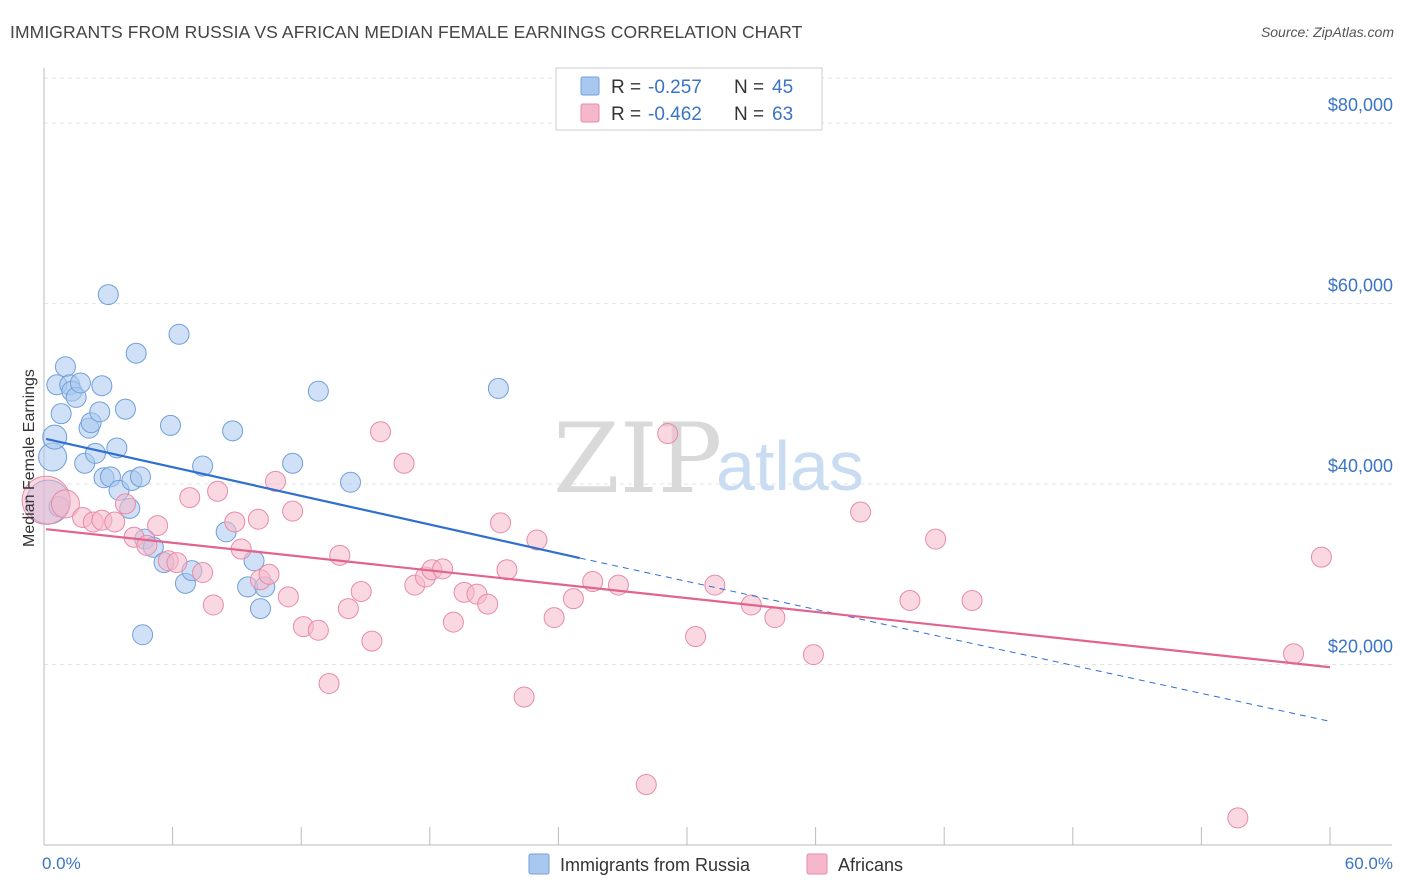 This screenshot has height=892, width=1406. What do you see at coordinates (637, 459) in the screenshot?
I see `watermark-zip: ZIP` at bounding box center [637, 459].